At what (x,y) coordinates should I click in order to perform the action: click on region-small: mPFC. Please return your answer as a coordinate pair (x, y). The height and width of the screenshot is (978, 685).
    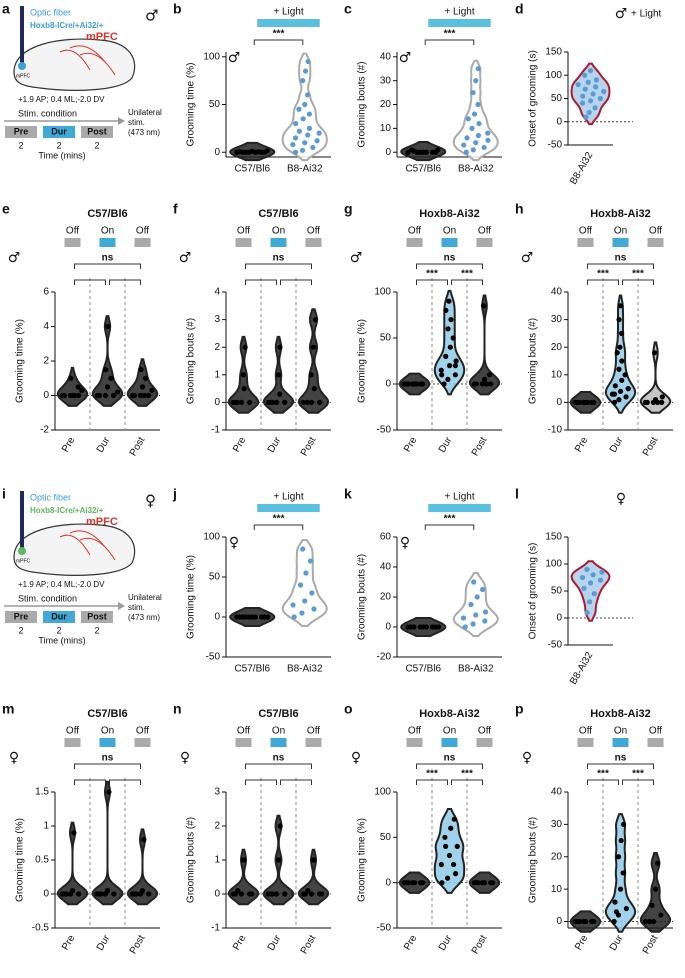
    Looking at the image, I should click on (23, 561).